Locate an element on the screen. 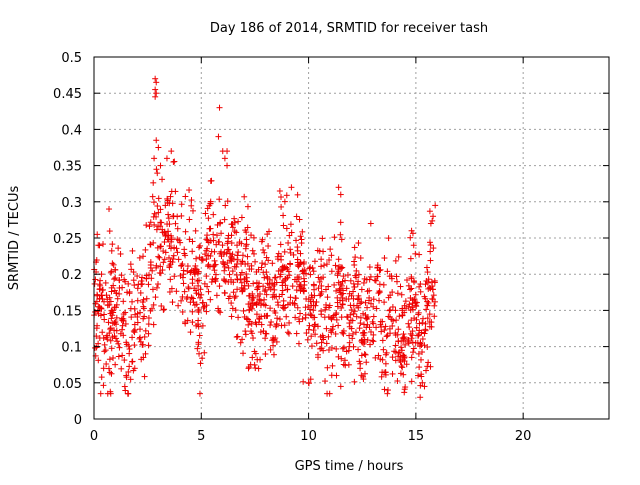  y-tick-label: 0.5 is located at coordinates (71, 58).